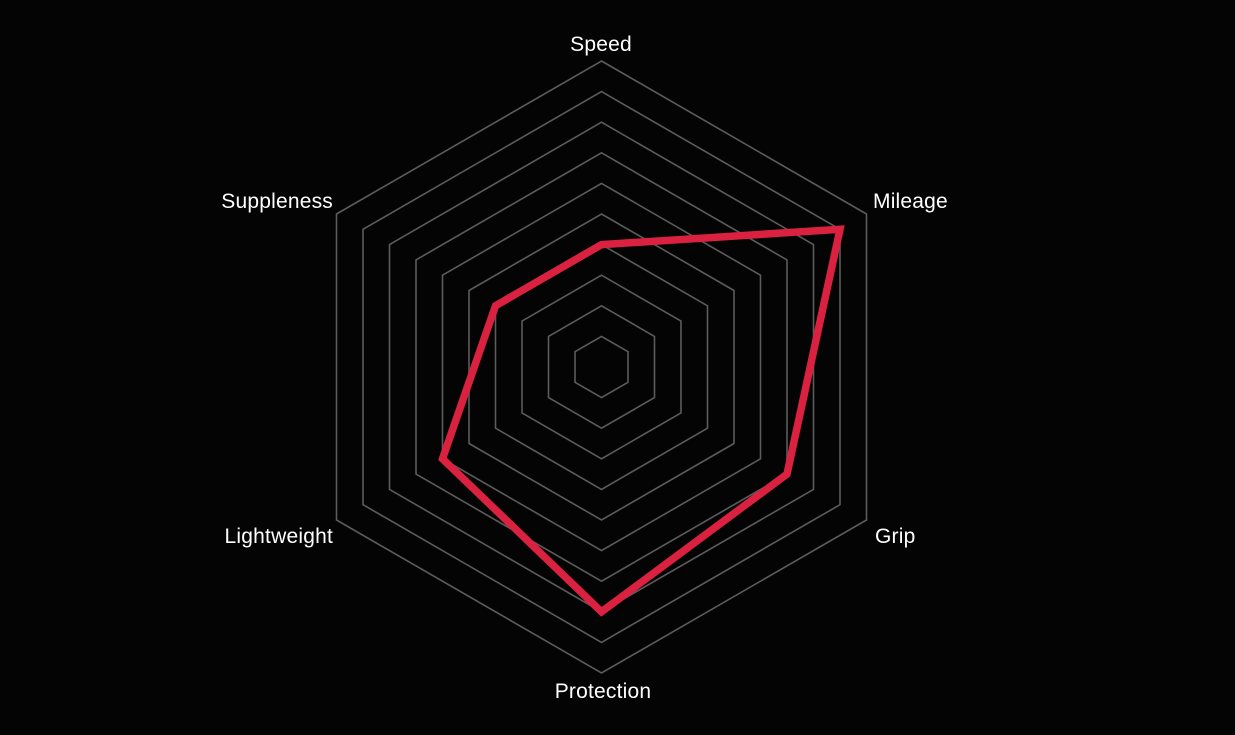 This screenshot has height=735, width=1235. I want to click on grid-ring, so click(601, 367).